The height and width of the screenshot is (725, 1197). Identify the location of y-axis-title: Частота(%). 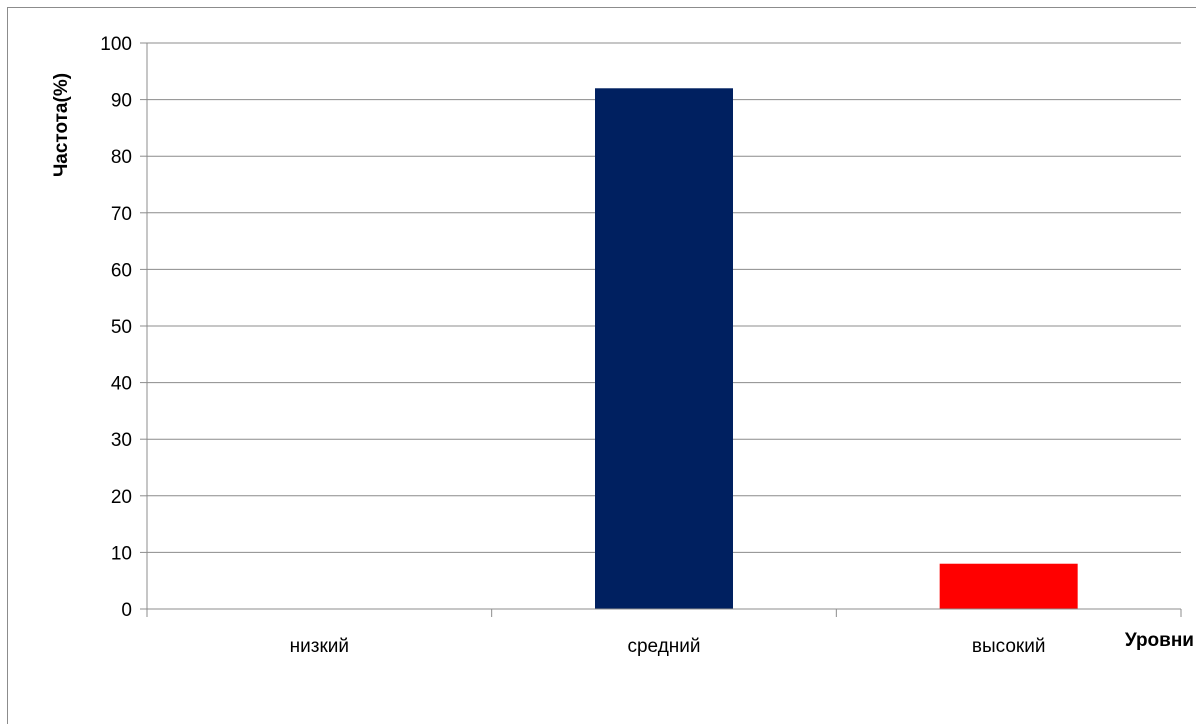
(61, 125).